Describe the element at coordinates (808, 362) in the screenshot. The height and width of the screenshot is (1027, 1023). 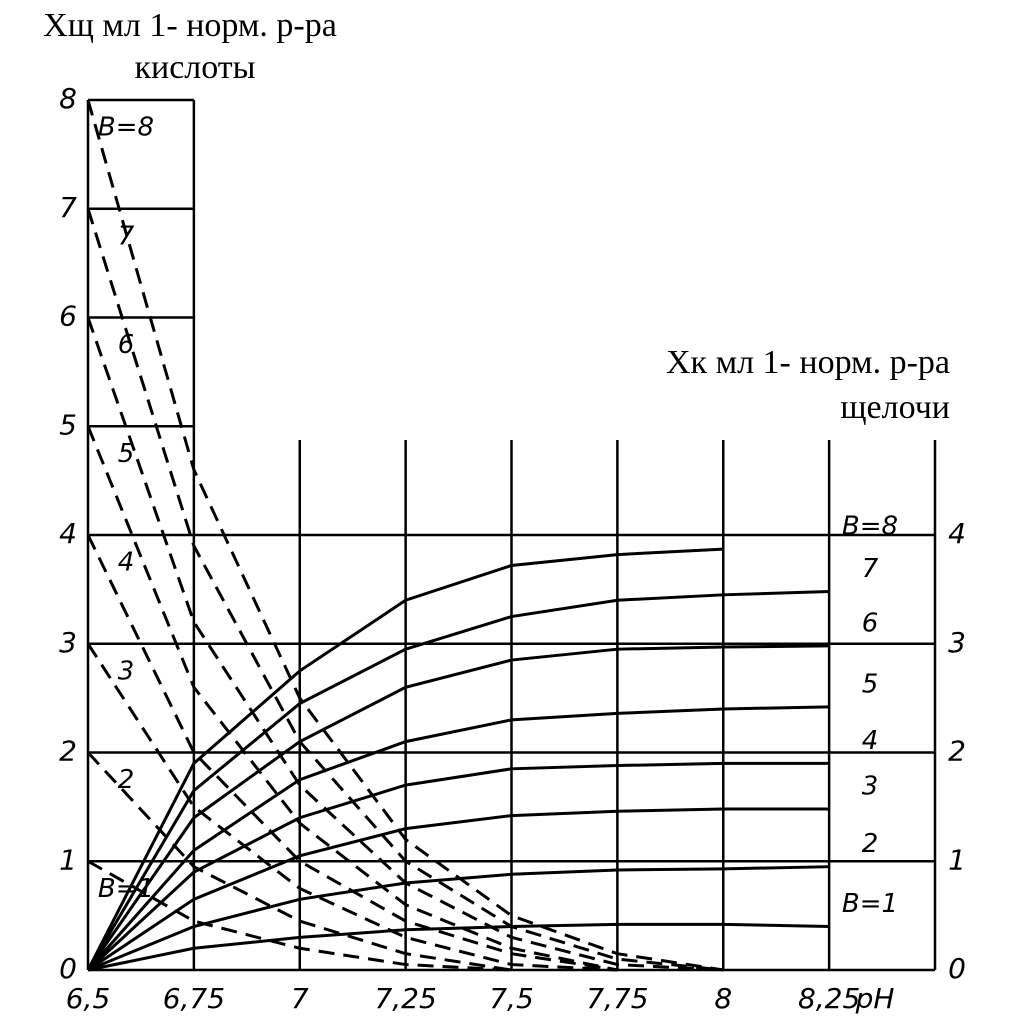
I see `y2-title: Хк мл 1- норм. р-ра` at that location.